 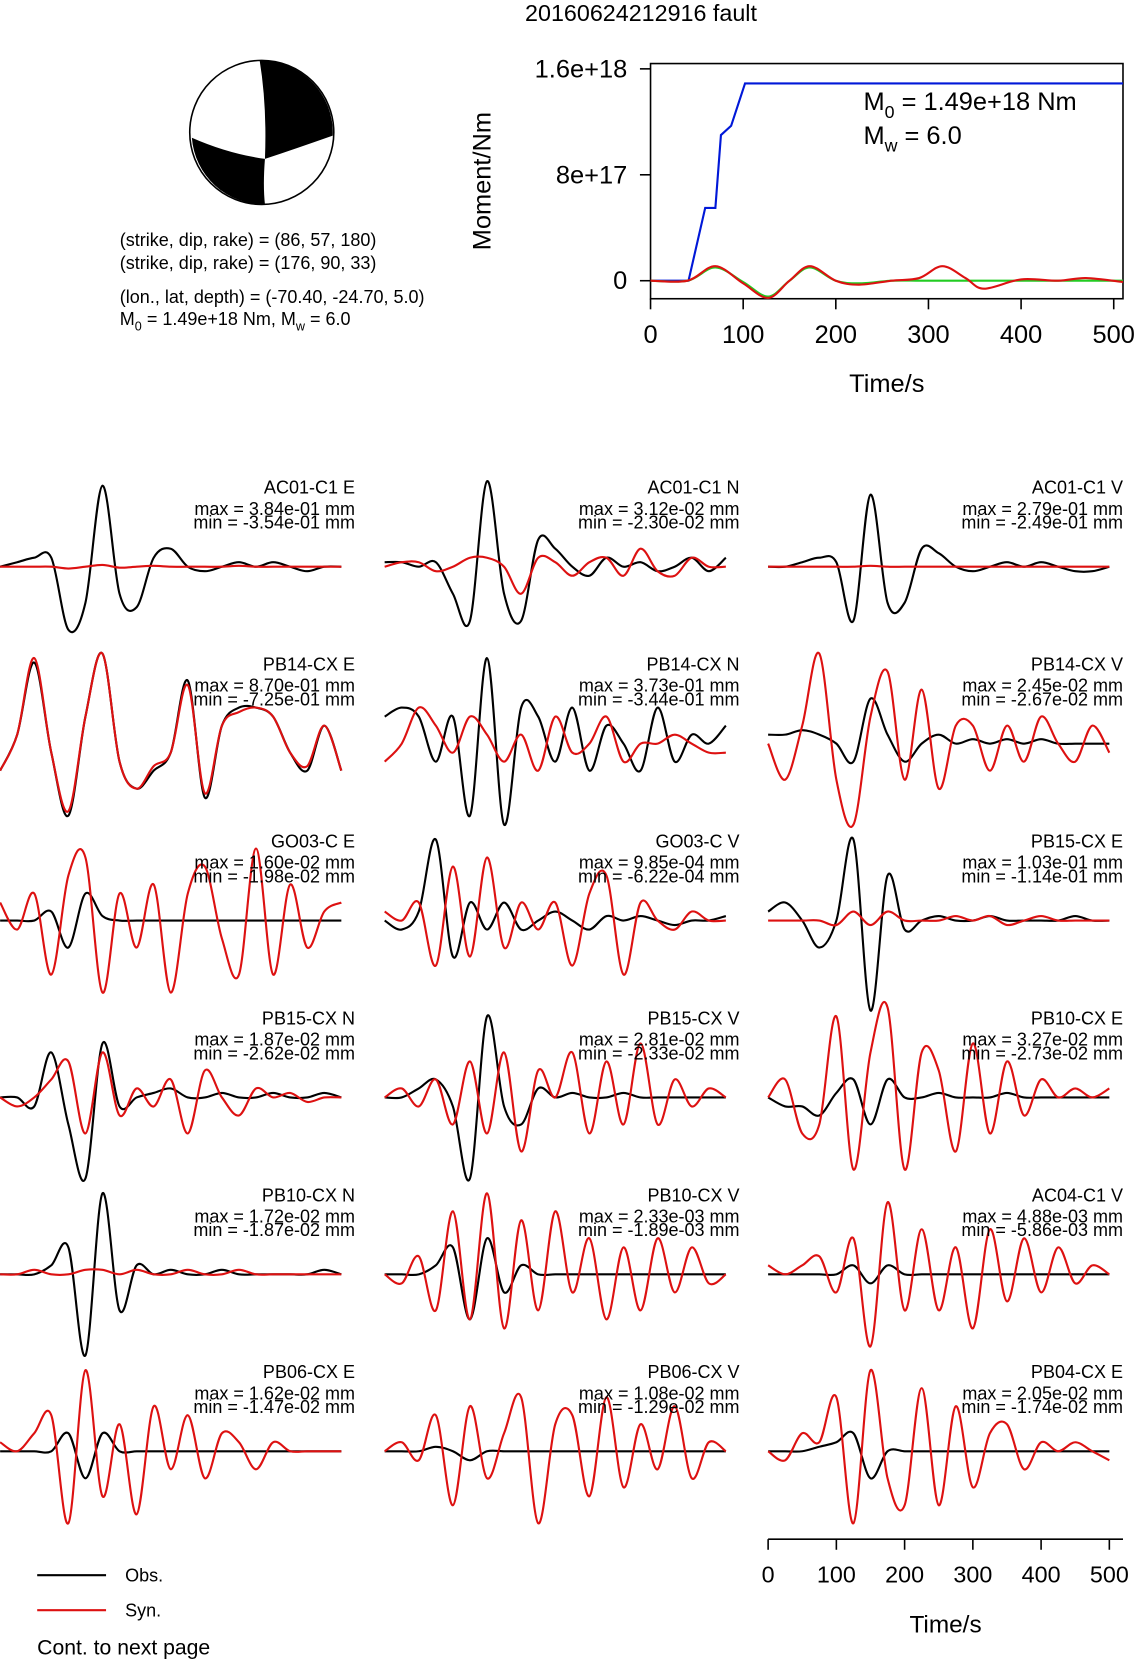 I want to click on min-label: min = -1.74e-02 mm, so click(x=1042, y=1407).